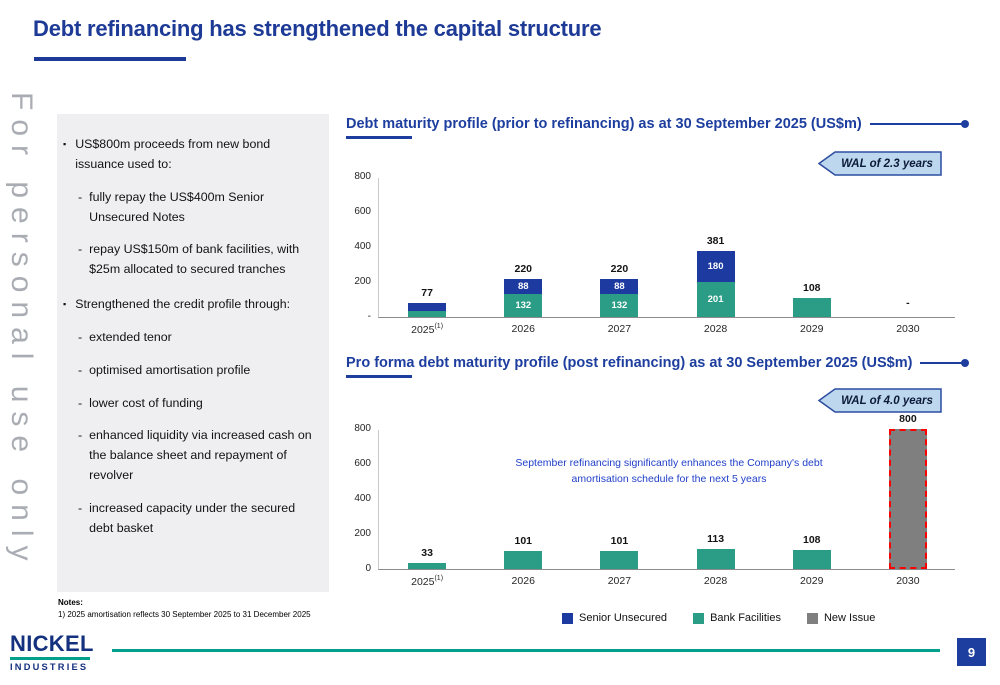 The image size is (1000, 685). Describe the element at coordinates (812, 581) in the screenshot. I see `x-axis-label: 2029` at that location.